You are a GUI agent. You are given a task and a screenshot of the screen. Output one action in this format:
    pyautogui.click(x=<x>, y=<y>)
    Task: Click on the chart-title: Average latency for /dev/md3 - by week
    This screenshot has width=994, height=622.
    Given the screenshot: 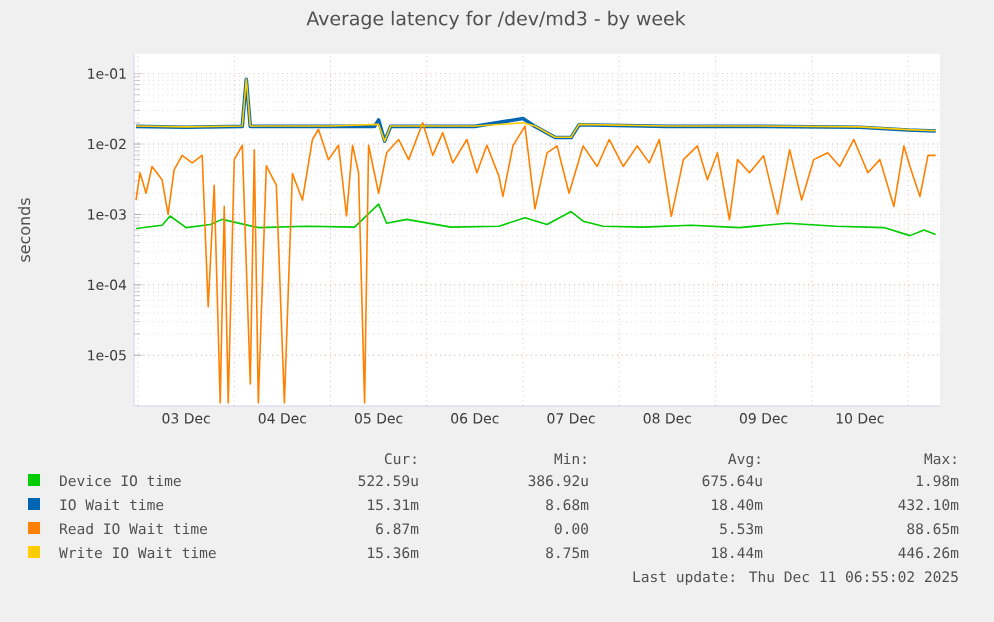 What is the action you would take?
    pyautogui.click(x=496, y=20)
    